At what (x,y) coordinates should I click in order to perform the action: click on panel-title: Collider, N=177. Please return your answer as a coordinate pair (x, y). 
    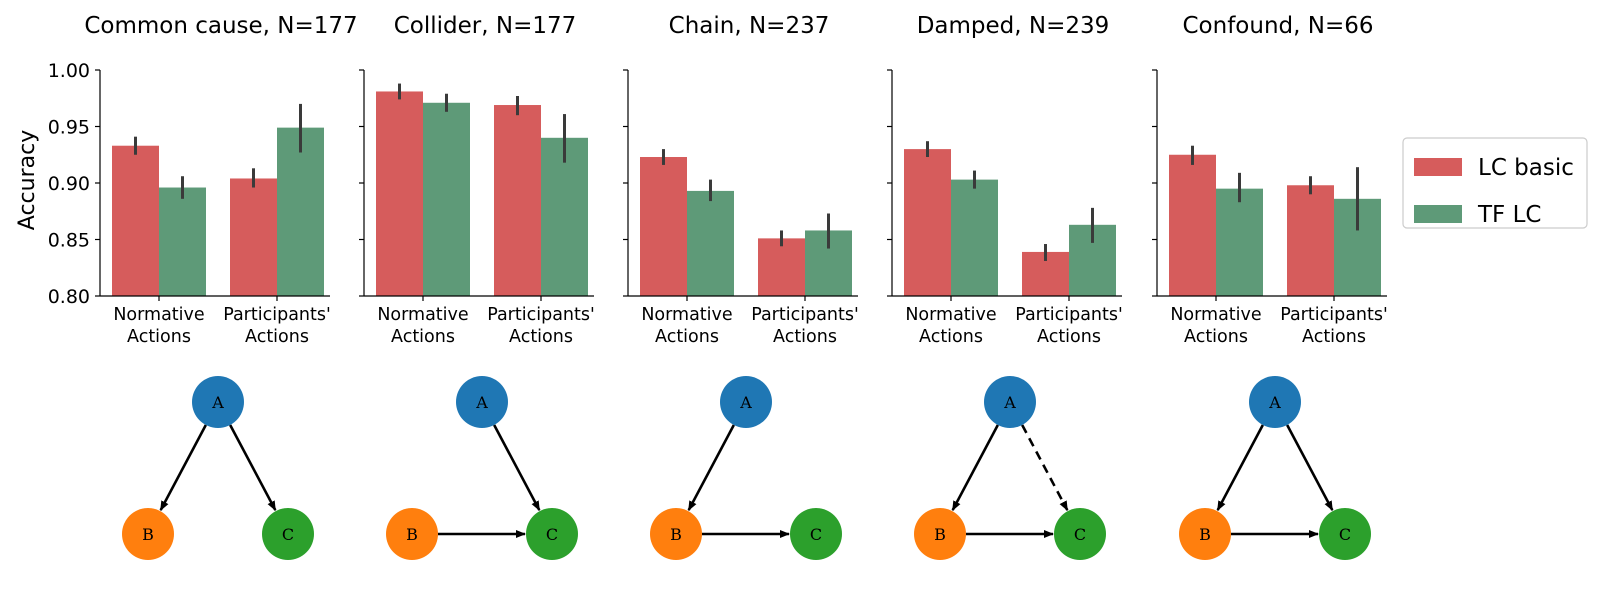
    Looking at the image, I should click on (485, 26).